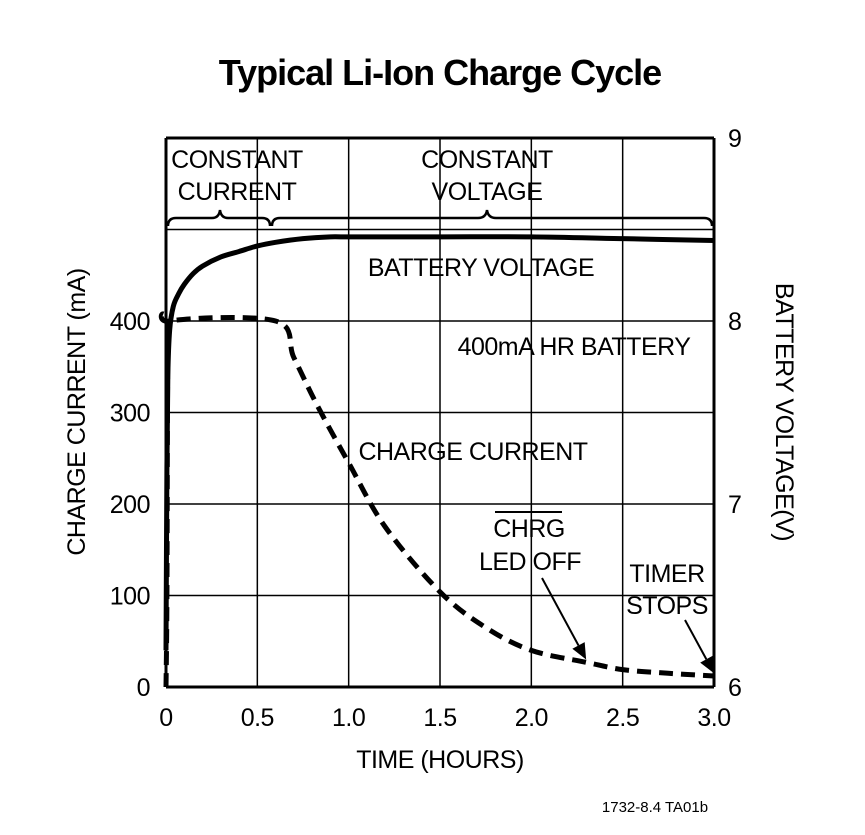 This screenshot has height=835, width=865. I want to click on label-timer: TIMER, so click(666, 574).